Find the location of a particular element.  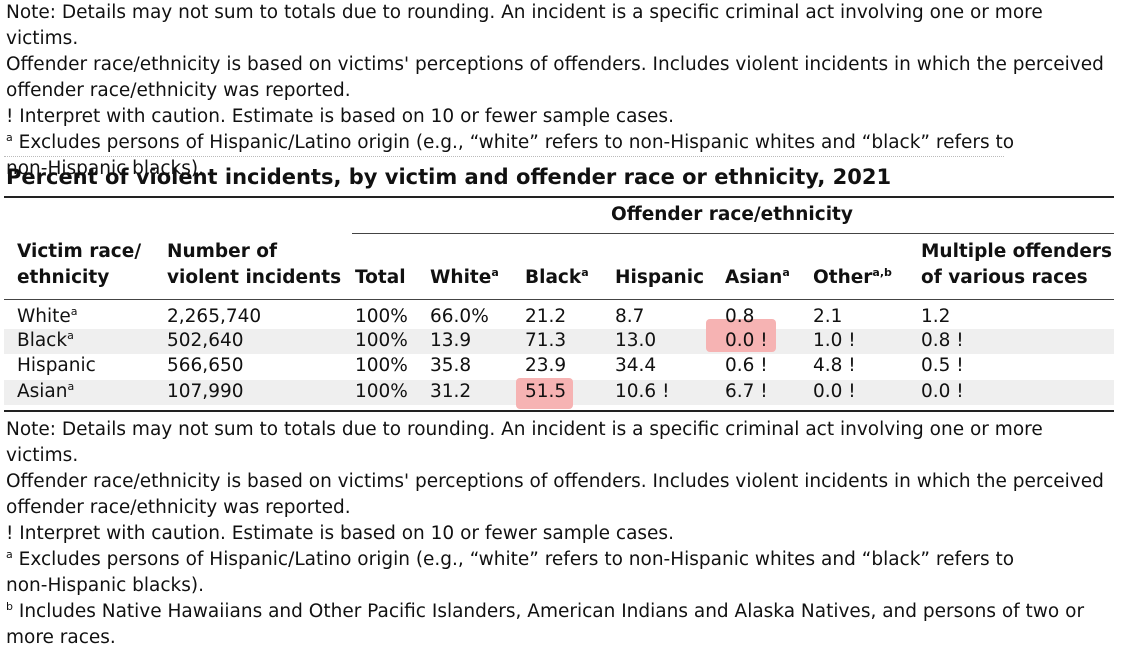

footnote-b-continued: more races. is located at coordinates (61, 637).